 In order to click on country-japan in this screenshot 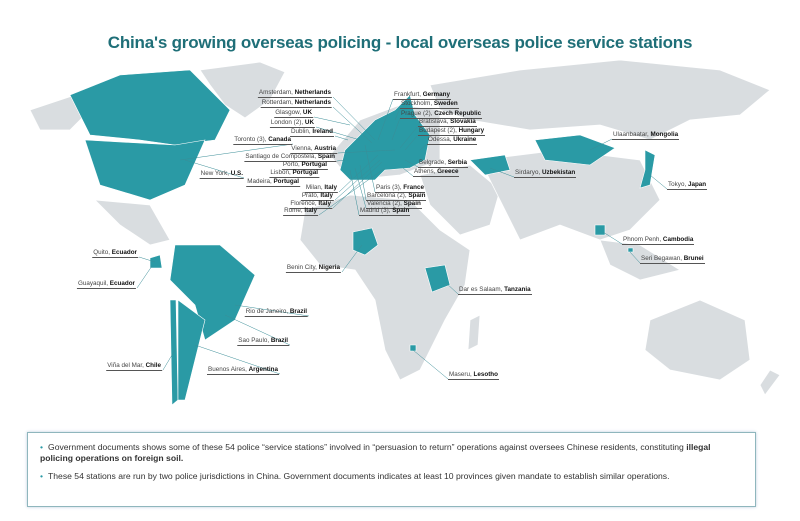, I will do `click(647, 169)`.